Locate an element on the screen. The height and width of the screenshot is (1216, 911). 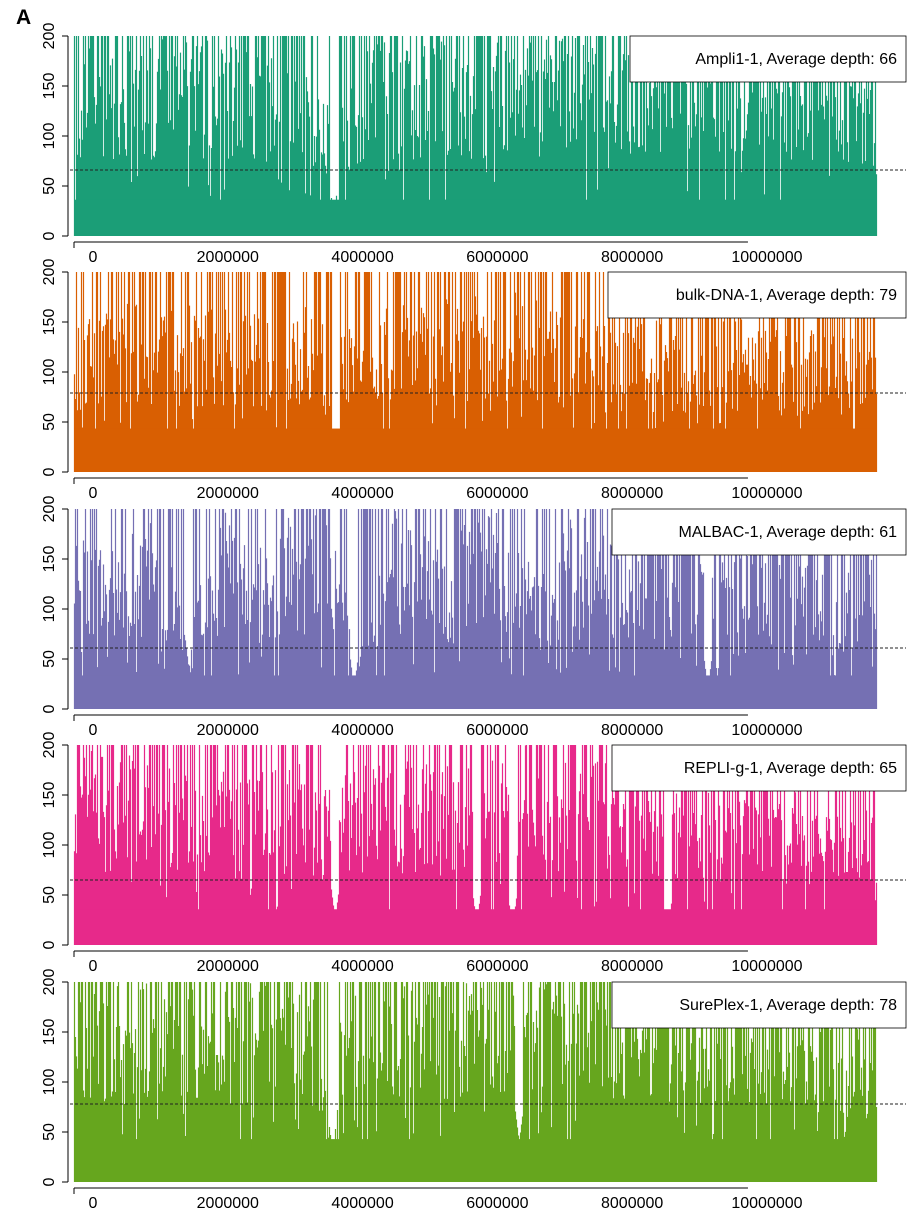
legend: bulk-DNA-1, Average depth: 79 is located at coordinates (757, 295).